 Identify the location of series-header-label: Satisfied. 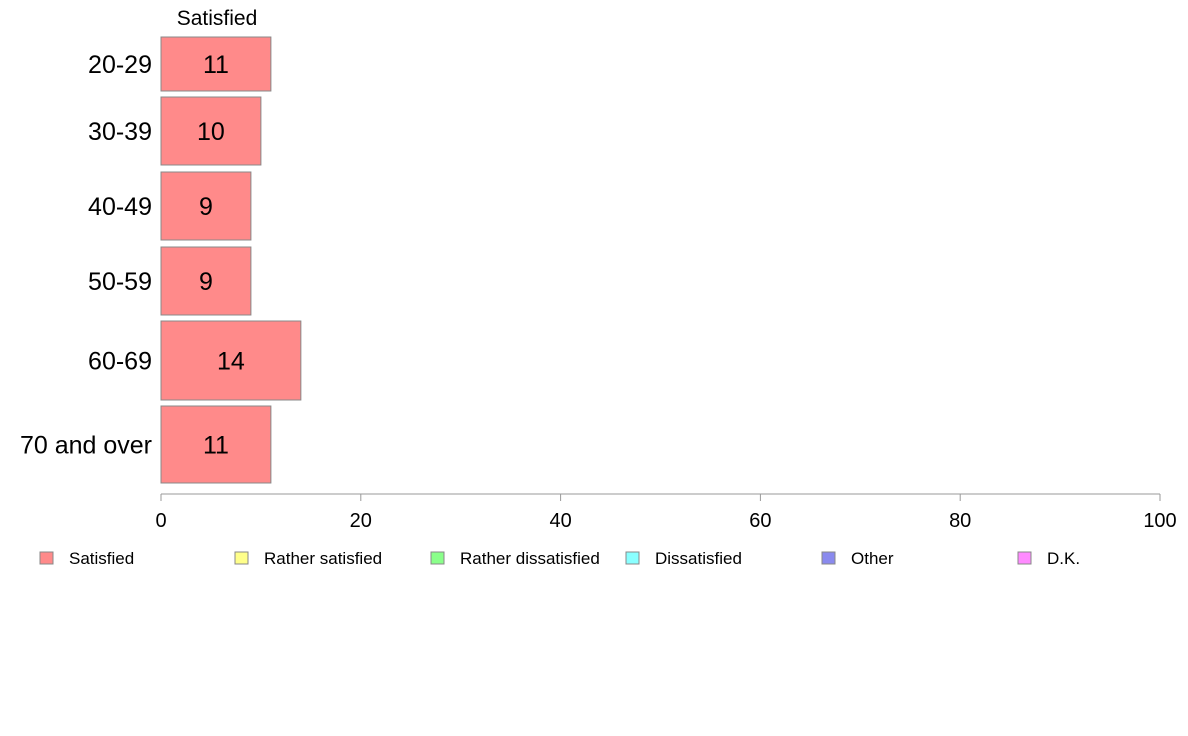
(217, 18).